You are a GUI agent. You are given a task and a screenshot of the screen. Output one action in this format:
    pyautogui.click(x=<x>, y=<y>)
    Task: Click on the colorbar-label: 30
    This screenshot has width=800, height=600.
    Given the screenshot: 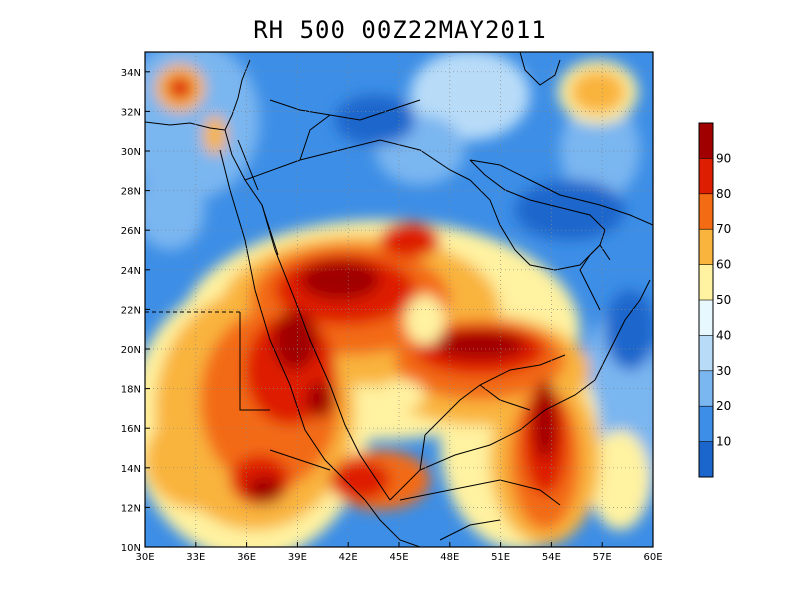 What is the action you would take?
    pyautogui.click(x=723, y=371)
    